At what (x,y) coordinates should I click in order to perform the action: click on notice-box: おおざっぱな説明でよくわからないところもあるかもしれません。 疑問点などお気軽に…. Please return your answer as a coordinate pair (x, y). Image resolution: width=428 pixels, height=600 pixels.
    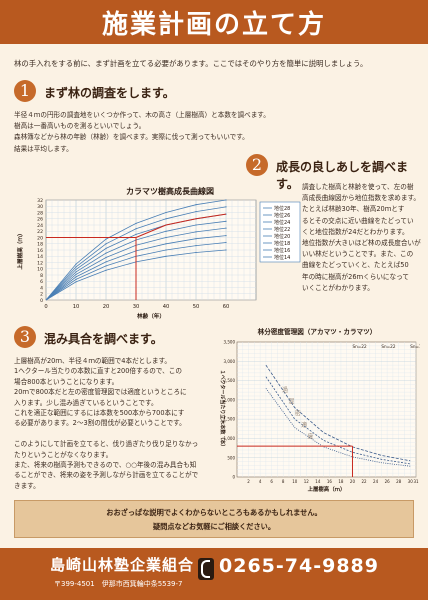
    Looking at the image, I should click on (214, 519).